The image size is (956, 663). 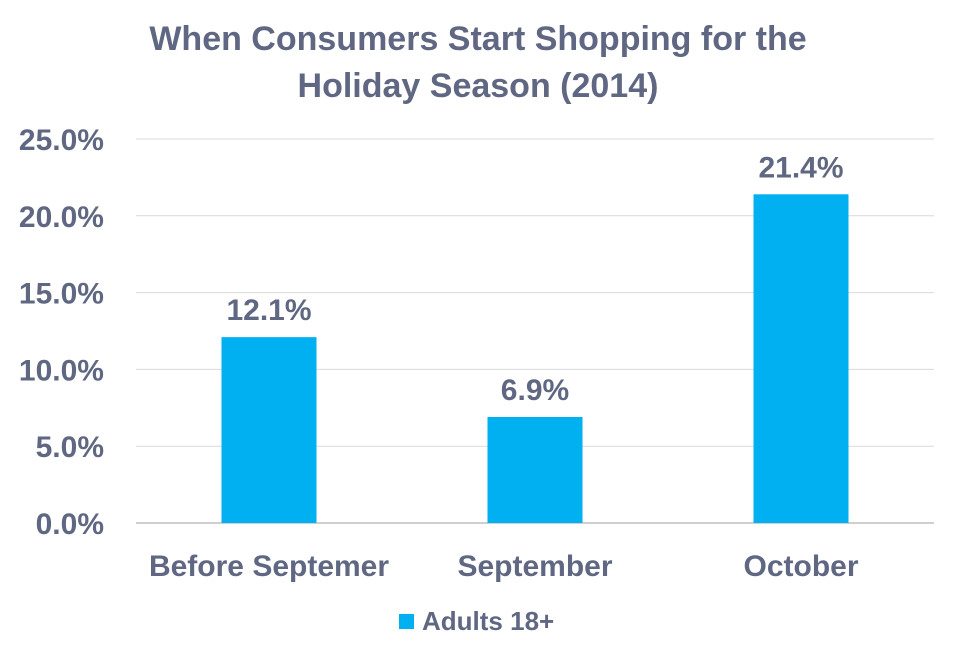 I want to click on y-tick-label: 0.0%, so click(x=70, y=524).